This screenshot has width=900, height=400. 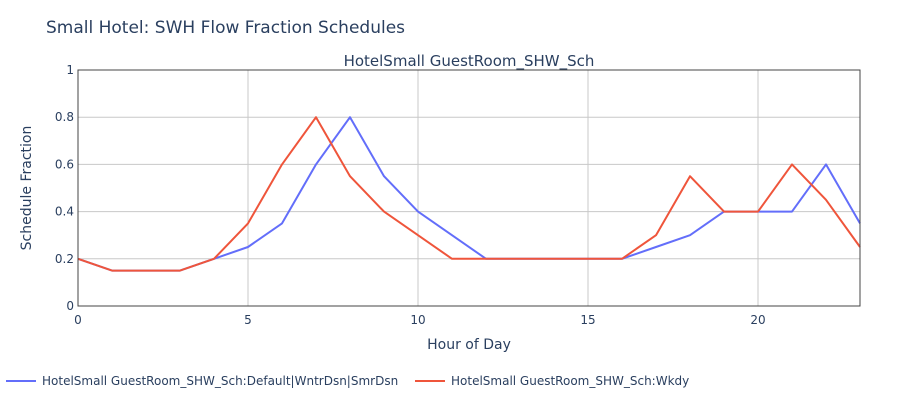 What do you see at coordinates (469, 61) in the screenshot?
I see `chart-title: HotelSmall GuestRoom_SHW_Sch` at bounding box center [469, 61].